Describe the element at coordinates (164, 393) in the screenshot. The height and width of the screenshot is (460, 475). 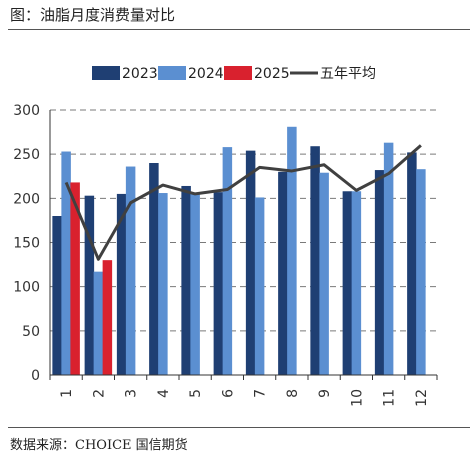
I see `x-tick-label: 4` at that location.